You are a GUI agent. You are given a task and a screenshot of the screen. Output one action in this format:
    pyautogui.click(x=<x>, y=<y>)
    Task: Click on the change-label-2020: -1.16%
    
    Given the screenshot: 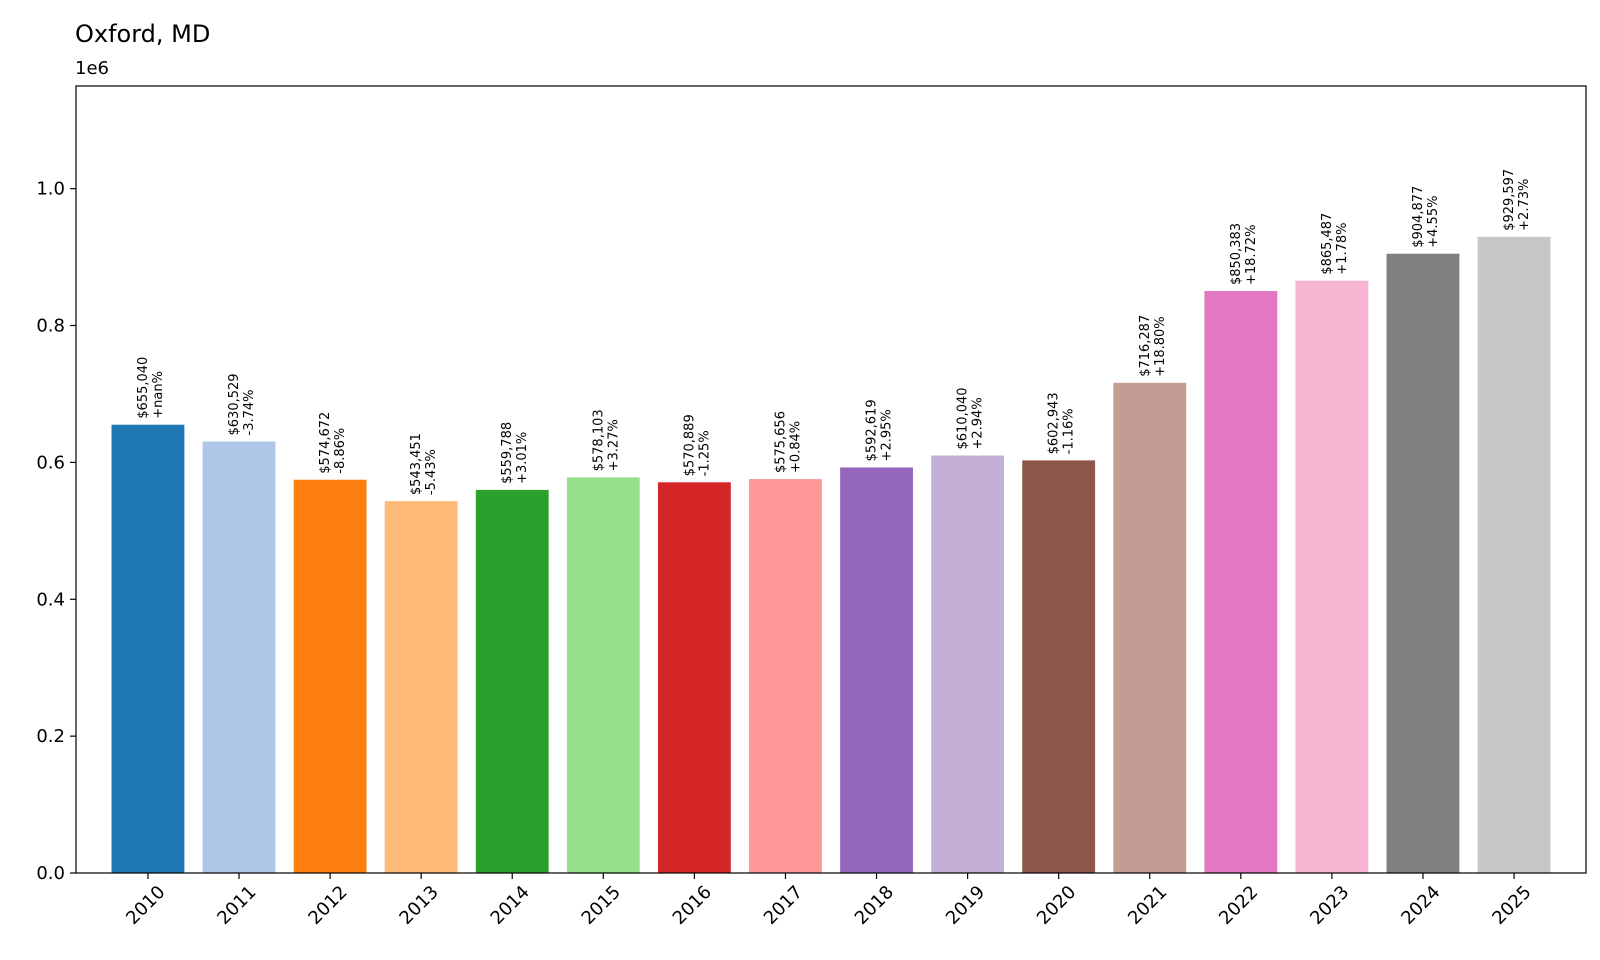 What is the action you would take?
    pyautogui.click(x=1069, y=431)
    